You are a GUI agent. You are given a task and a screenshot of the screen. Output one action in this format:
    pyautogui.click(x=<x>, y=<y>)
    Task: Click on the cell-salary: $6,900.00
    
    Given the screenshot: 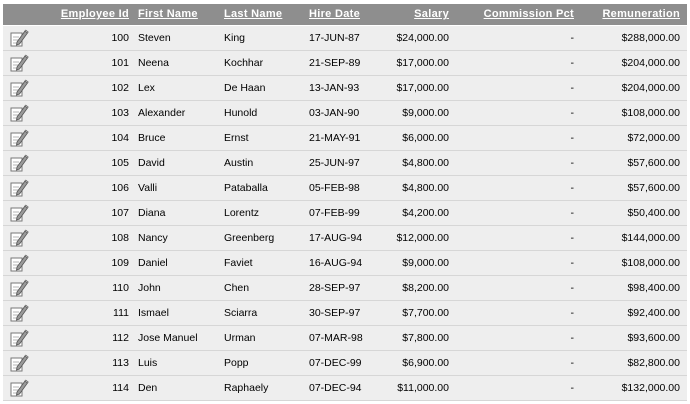 What is the action you would take?
    pyautogui.click(x=420, y=362)
    